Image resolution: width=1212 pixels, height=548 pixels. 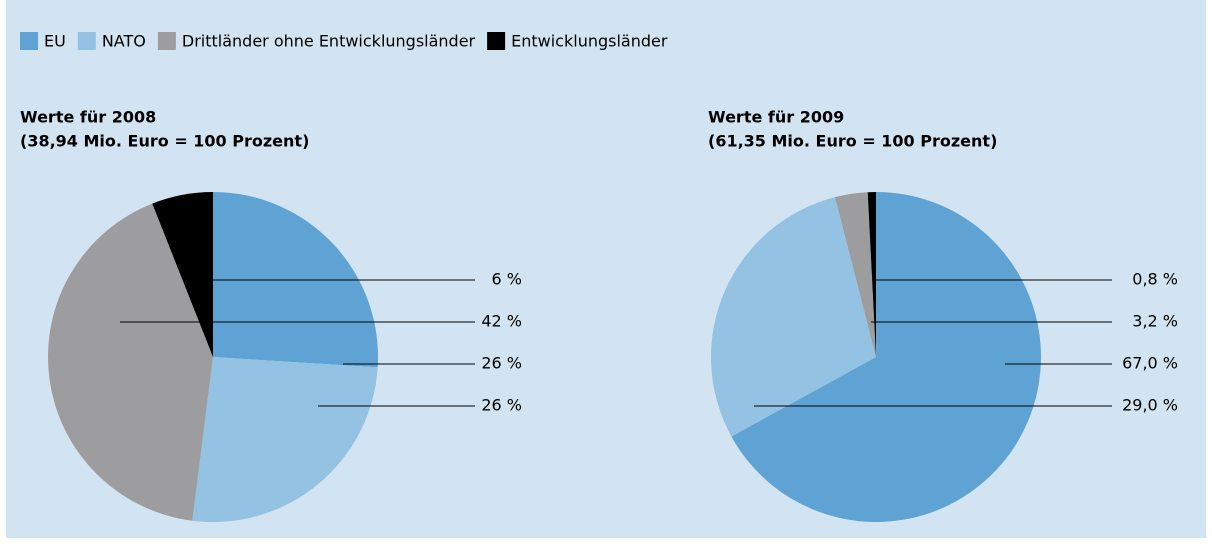 I want to click on legend-label: EU, so click(x=55, y=41).